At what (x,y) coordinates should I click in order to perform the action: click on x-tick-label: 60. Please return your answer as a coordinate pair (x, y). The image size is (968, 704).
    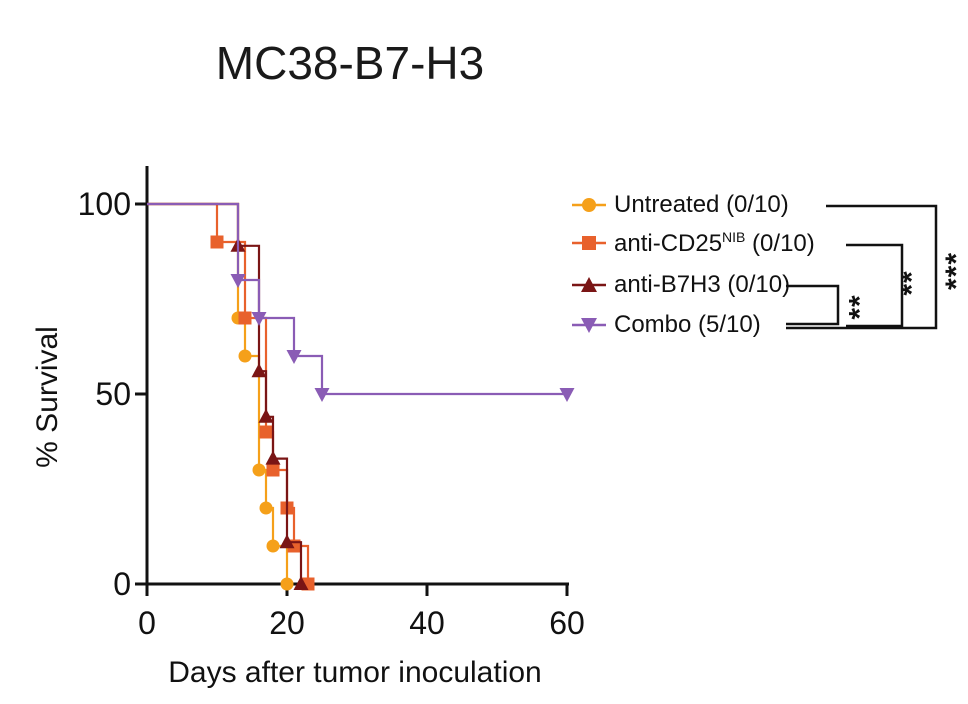
    Looking at the image, I should click on (567, 623).